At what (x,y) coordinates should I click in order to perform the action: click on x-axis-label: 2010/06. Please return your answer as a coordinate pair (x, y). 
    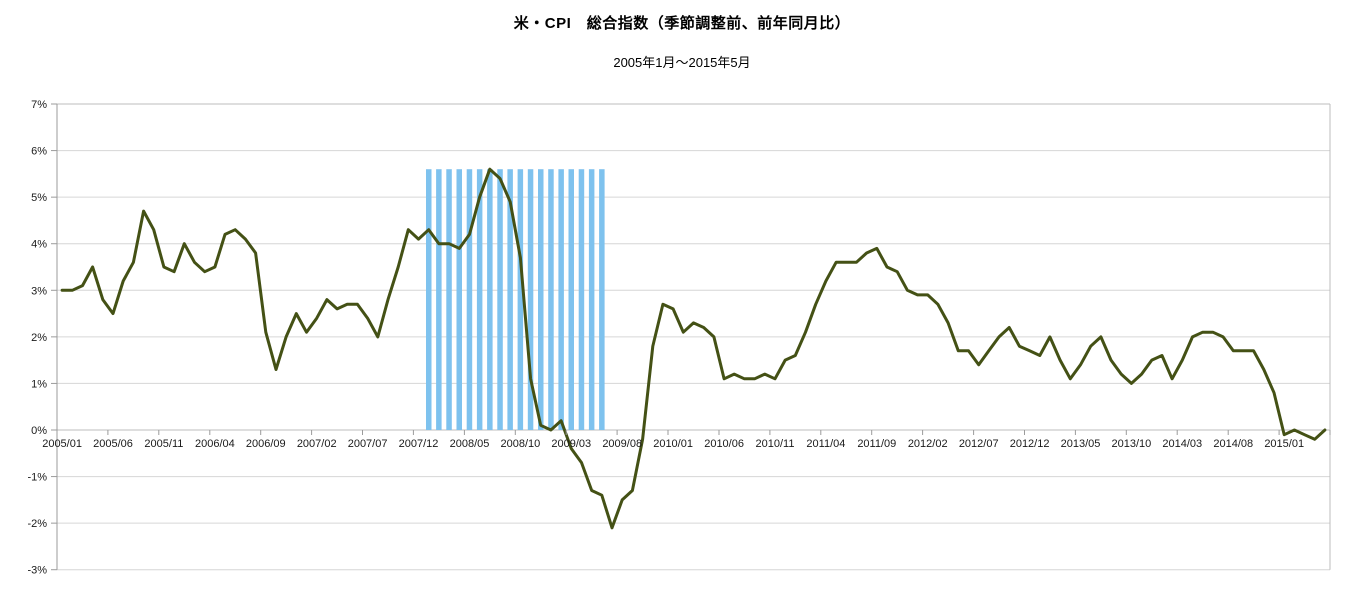
    Looking at the image, I should click on (724, 444).